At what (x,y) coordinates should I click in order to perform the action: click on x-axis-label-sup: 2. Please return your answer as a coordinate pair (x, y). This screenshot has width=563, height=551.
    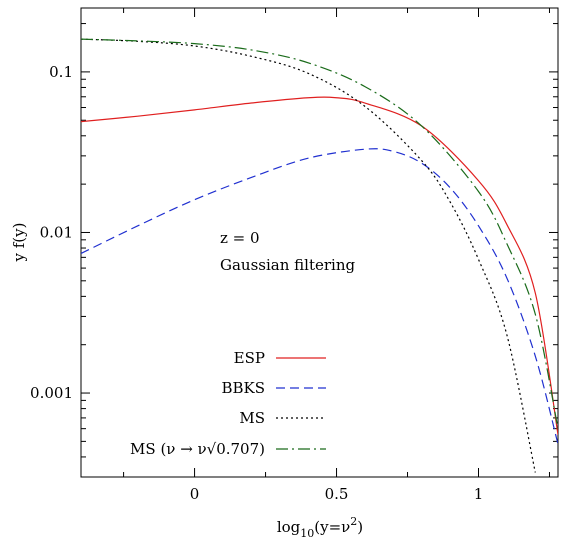
    Looking at the image, I should click on (353, 521).